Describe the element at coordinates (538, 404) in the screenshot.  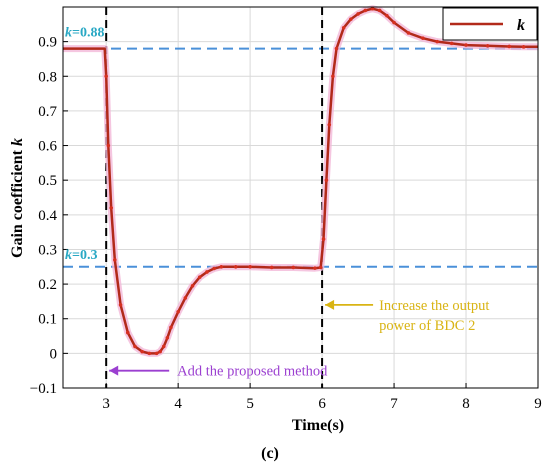
I see `x-tick-label: 9` at that location.